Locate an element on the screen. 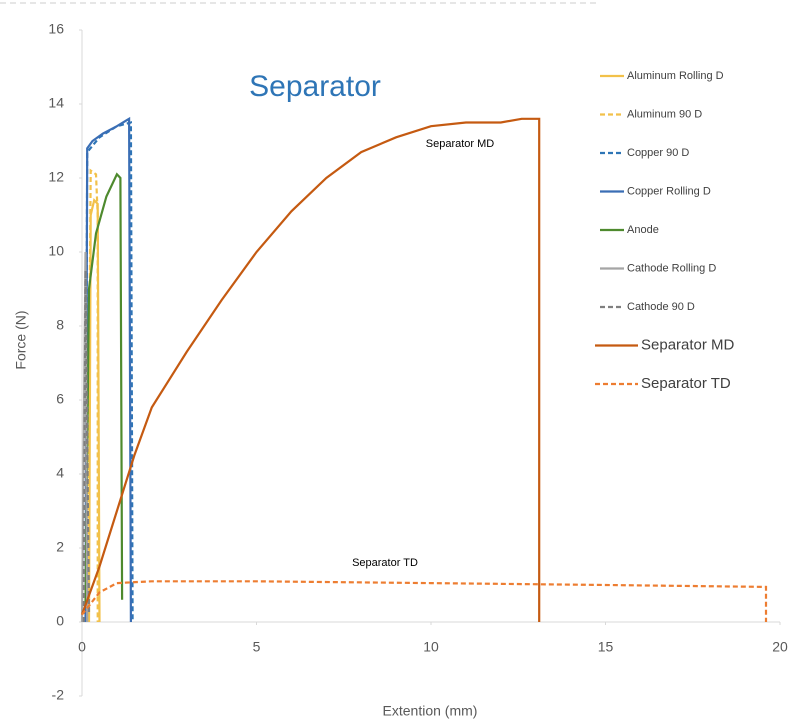 This screenshot has width=798, height=724. legend-label: Anode is located at coordinates (643, 230).